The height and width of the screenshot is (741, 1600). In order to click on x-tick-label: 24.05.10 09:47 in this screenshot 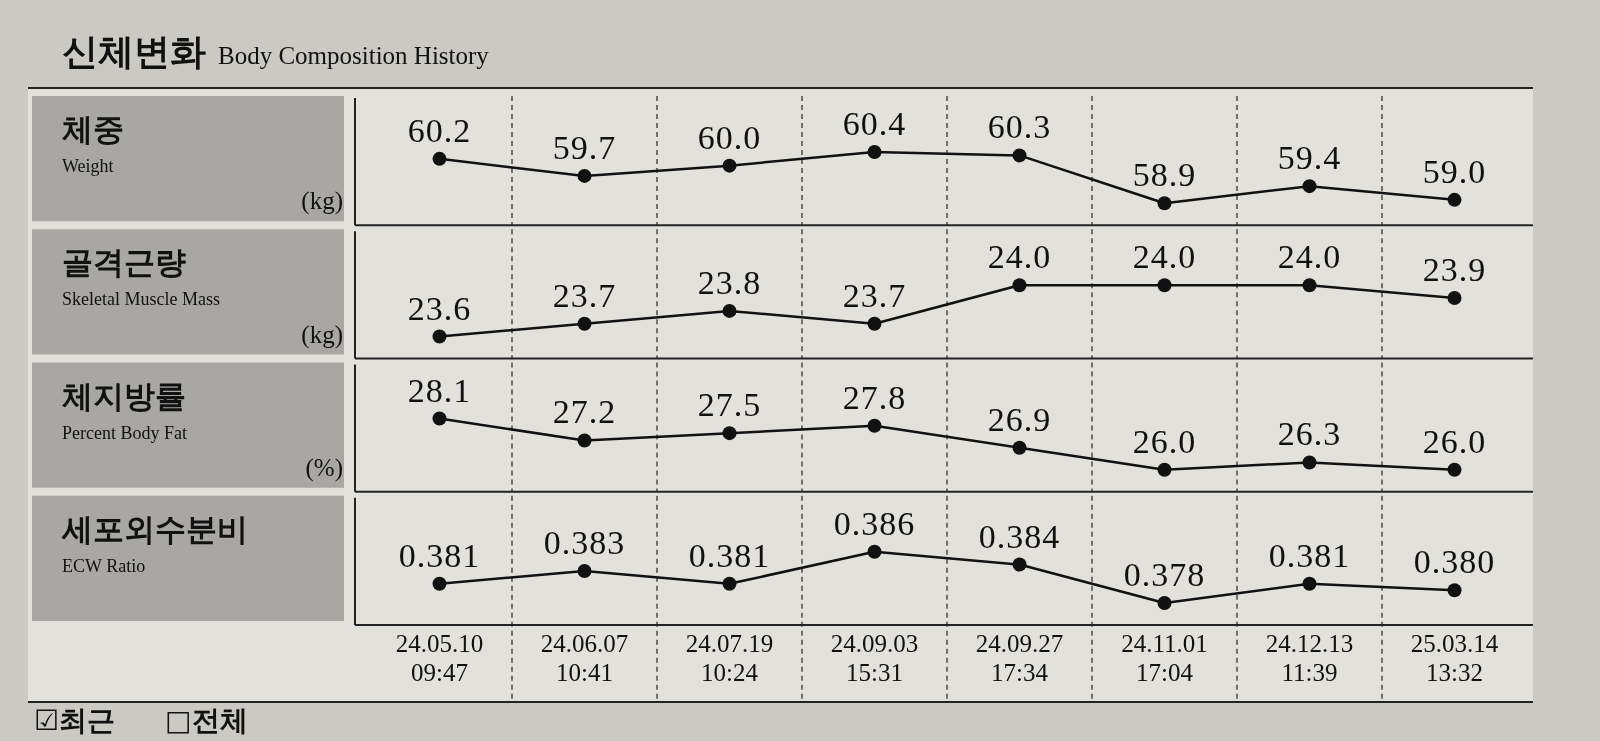, I will do `click(439, 658)`.